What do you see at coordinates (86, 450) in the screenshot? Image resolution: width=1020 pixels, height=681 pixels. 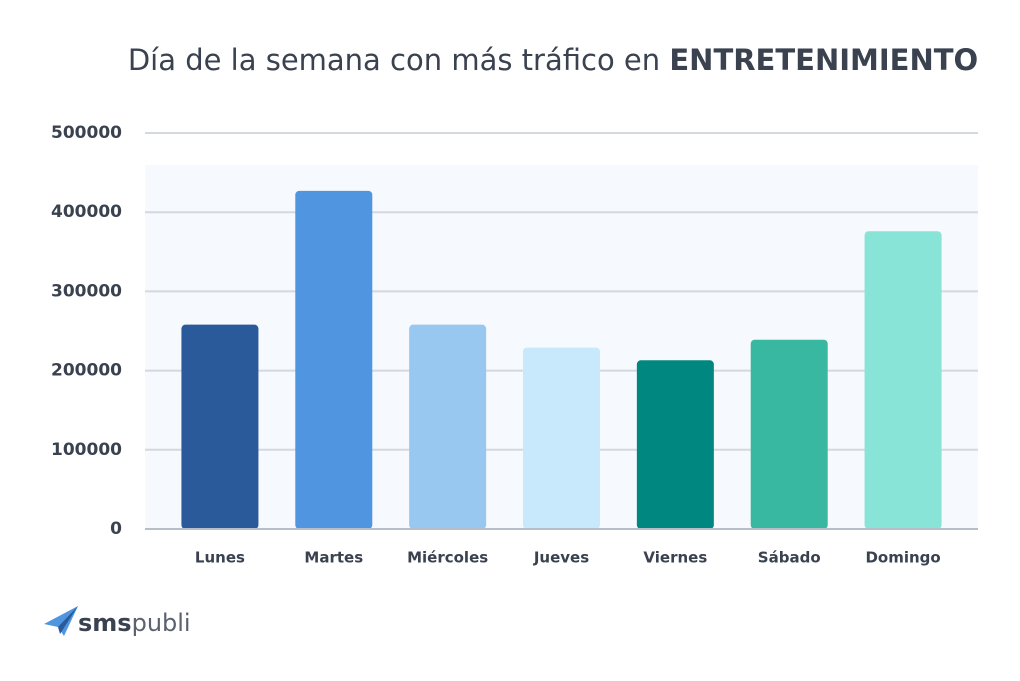 I see `y-tick-label: 100000` at bounding box center [86, 450].